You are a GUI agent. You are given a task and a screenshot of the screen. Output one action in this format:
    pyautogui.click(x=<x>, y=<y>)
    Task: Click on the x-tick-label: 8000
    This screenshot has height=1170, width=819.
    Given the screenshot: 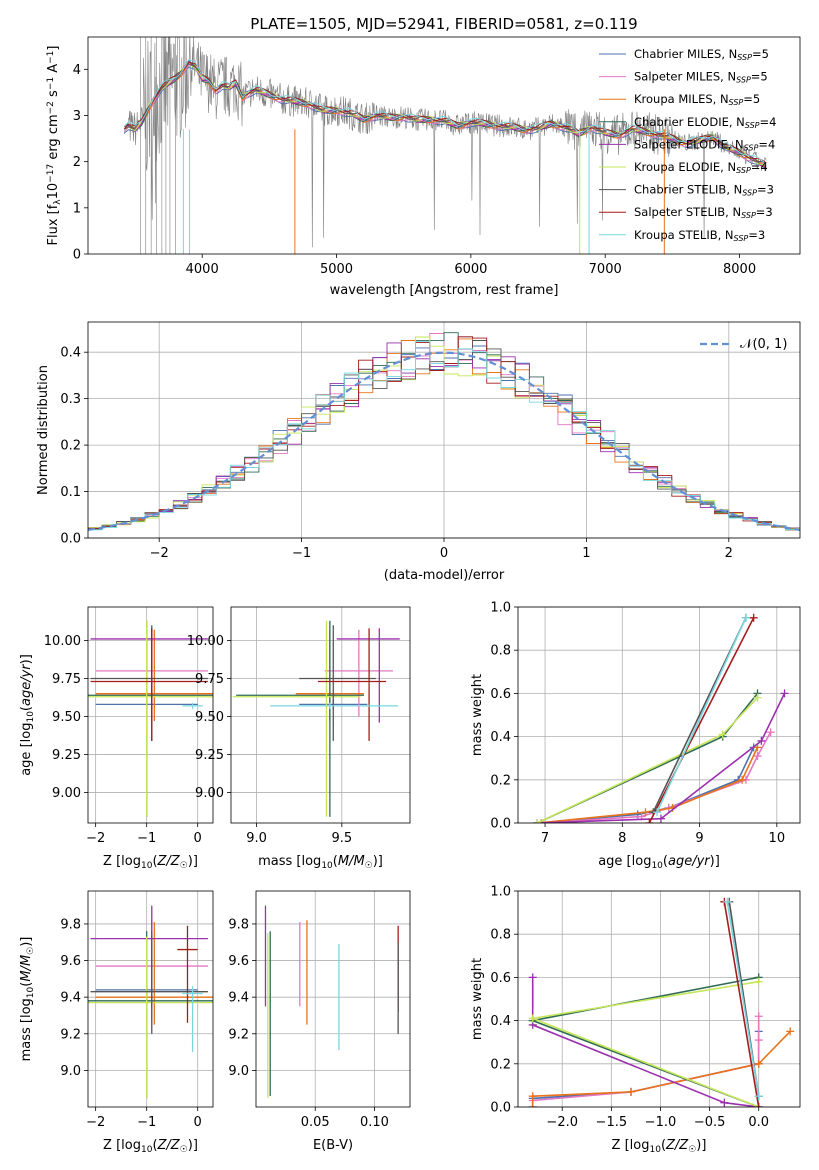 What is the action you would take?
    pyautogui.click(x=739, y=269)
    